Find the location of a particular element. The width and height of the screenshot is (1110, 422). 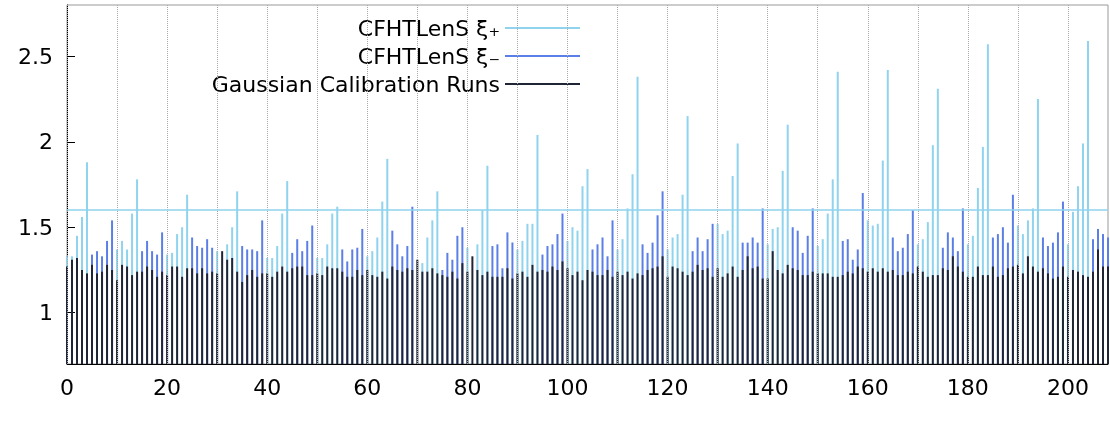

x-tick-label: 40 is located at coordinates (267, 387).